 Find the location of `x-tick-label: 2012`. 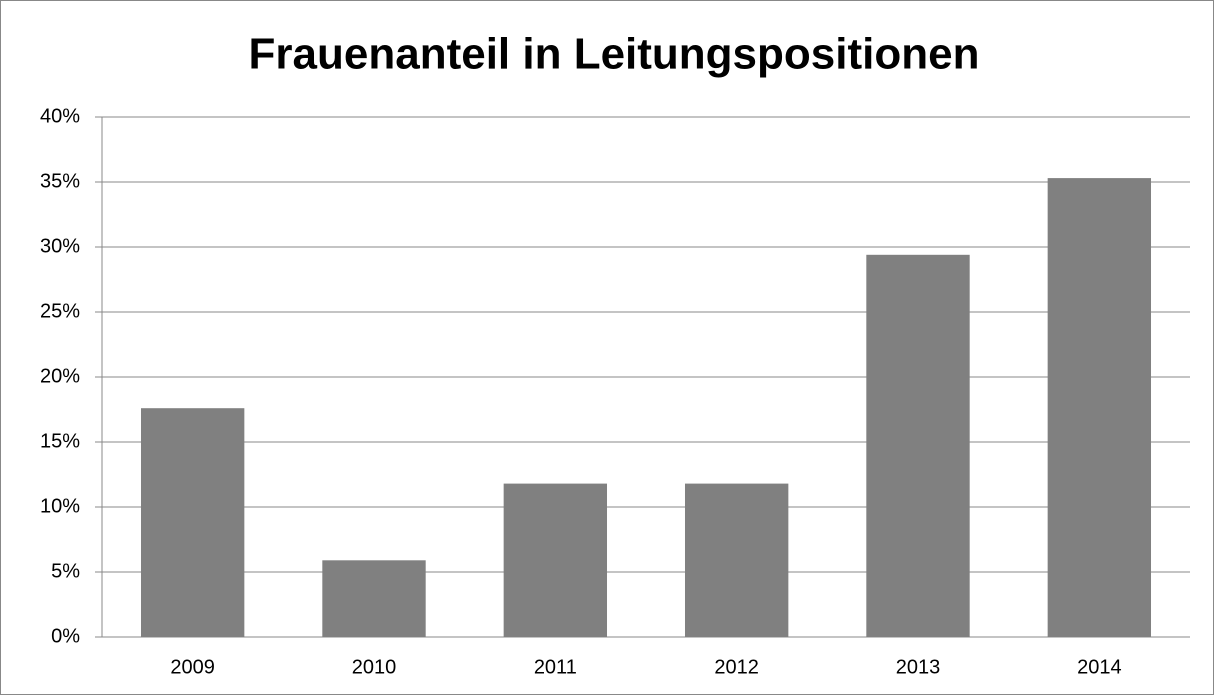

x-tick-label: 2012 is located at coordinates (736, 667).